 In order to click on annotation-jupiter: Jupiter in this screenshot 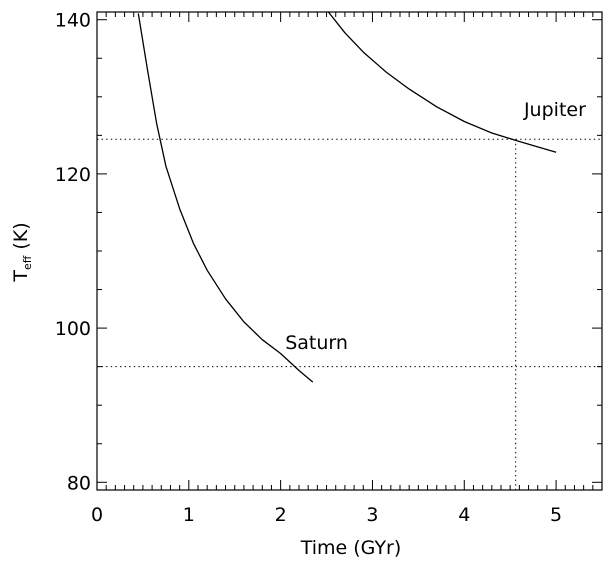, I will do `click(554, 110)`.